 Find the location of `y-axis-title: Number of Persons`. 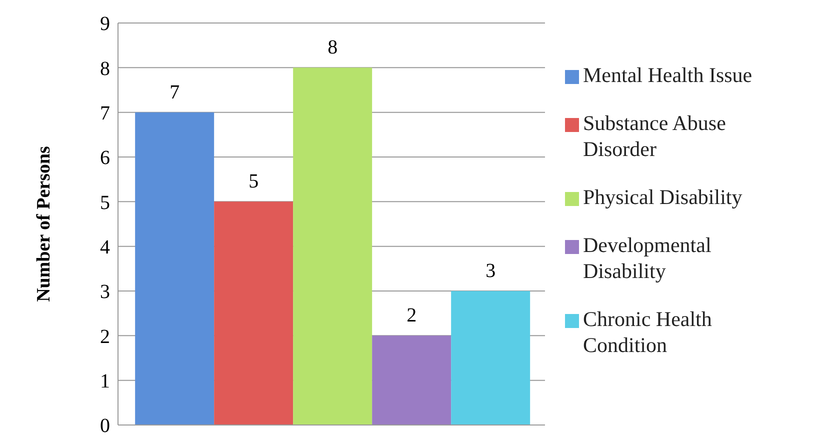

y-axis-title: Number of Persons is located at coordinates (44, 224).